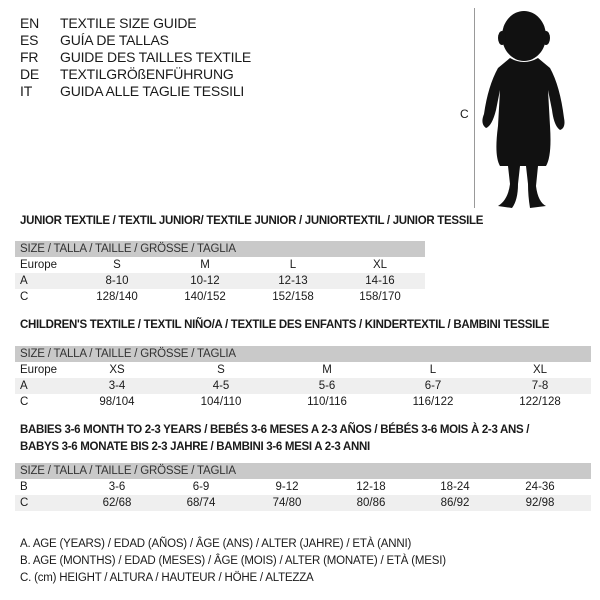  What do you see at coordinates (287, 487) in the screenshot?
I see `table-cell: 9-12` at bounding box center [287, 487].